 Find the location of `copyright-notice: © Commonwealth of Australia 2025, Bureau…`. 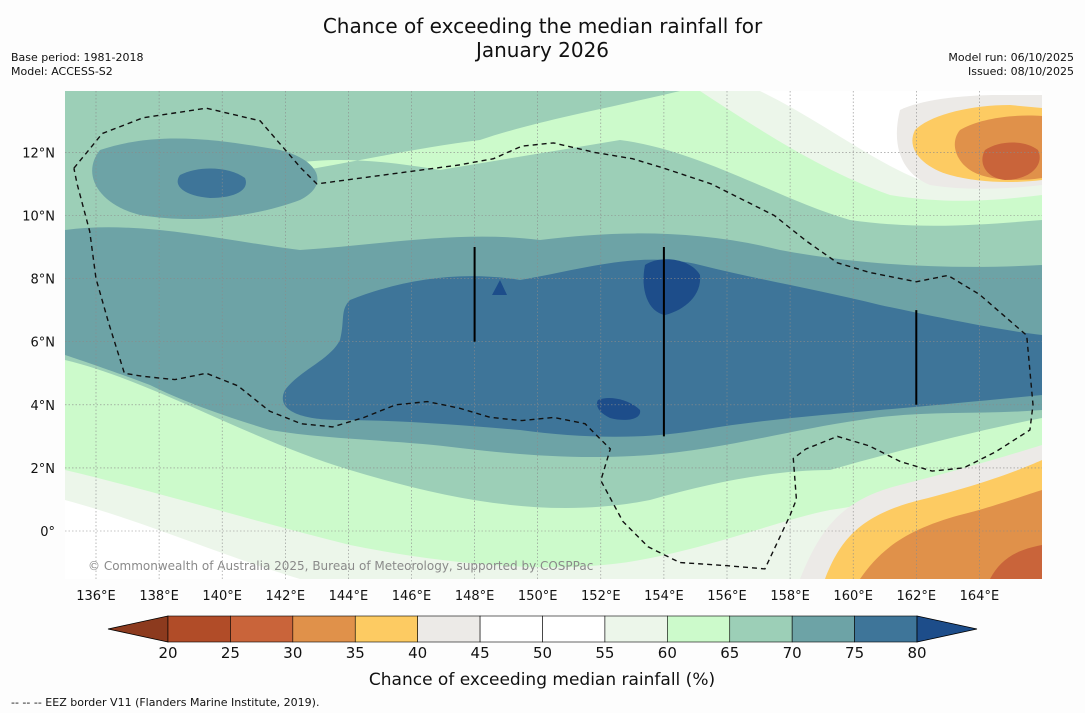

copyright-notice: © Commonwealth of Australia 2025, Bureau… is located at coordinates (340, 566).